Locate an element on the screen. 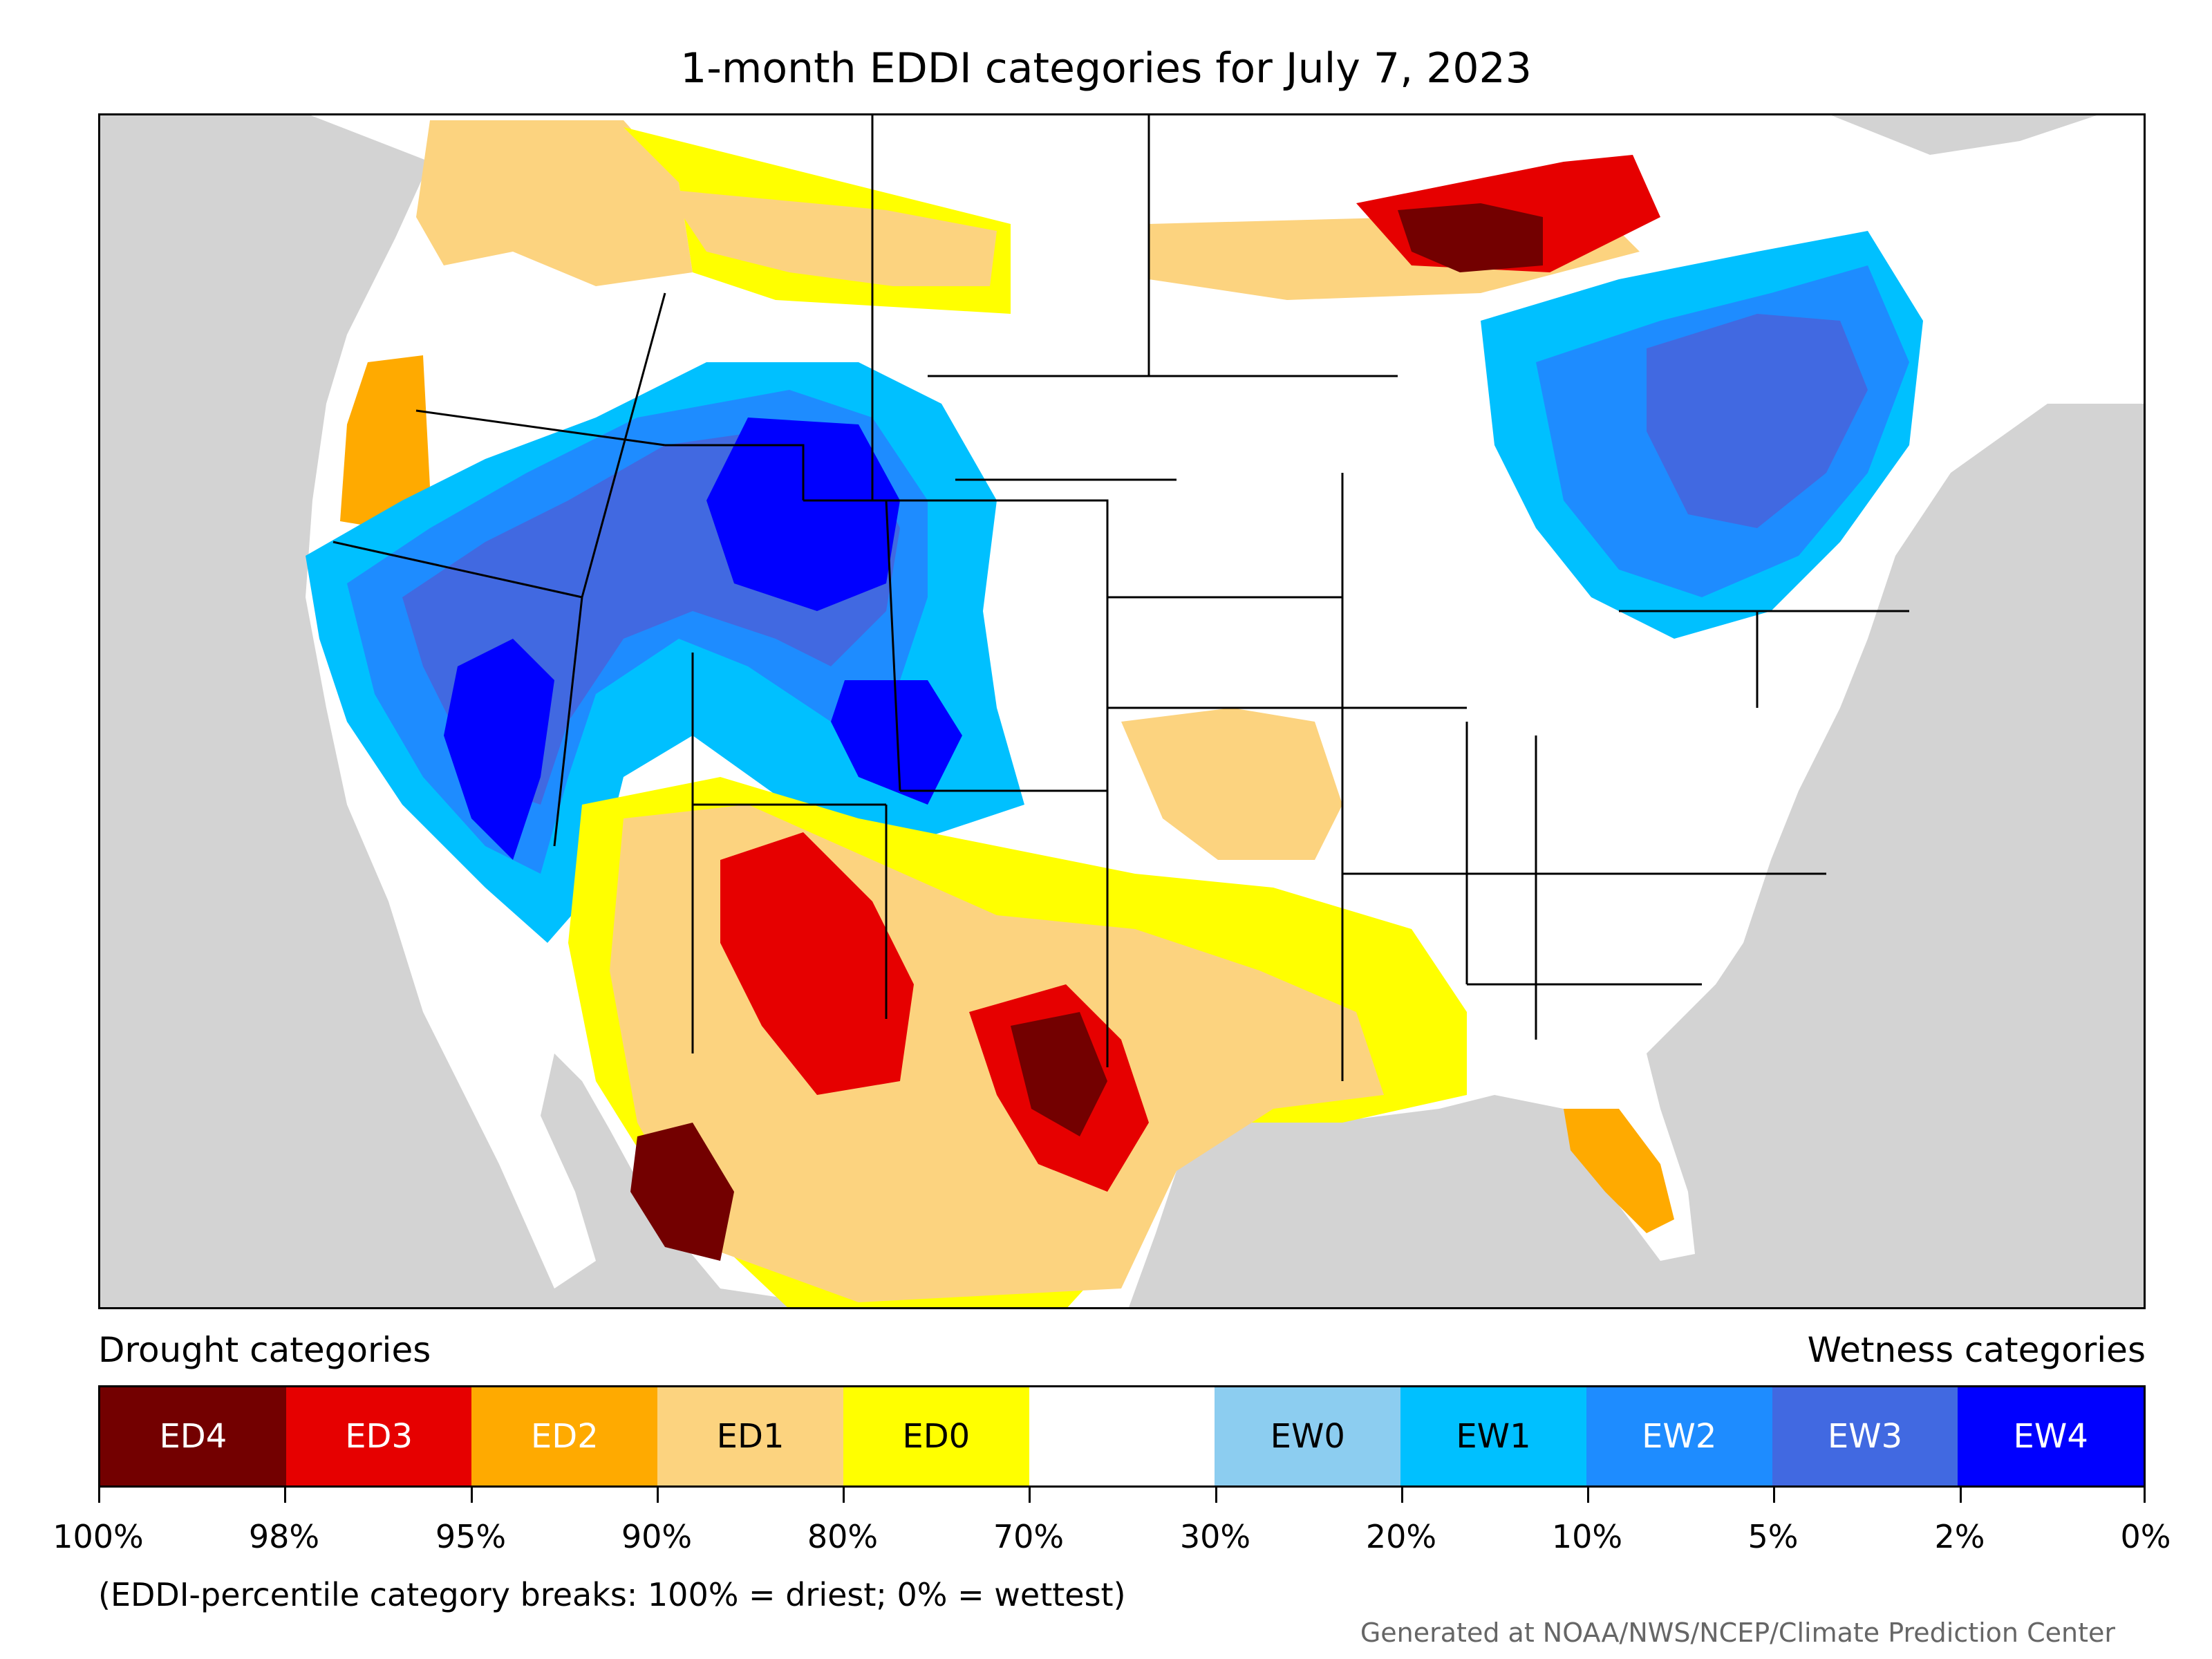  tick-label: 80% is located at coordinates (843, 1536).